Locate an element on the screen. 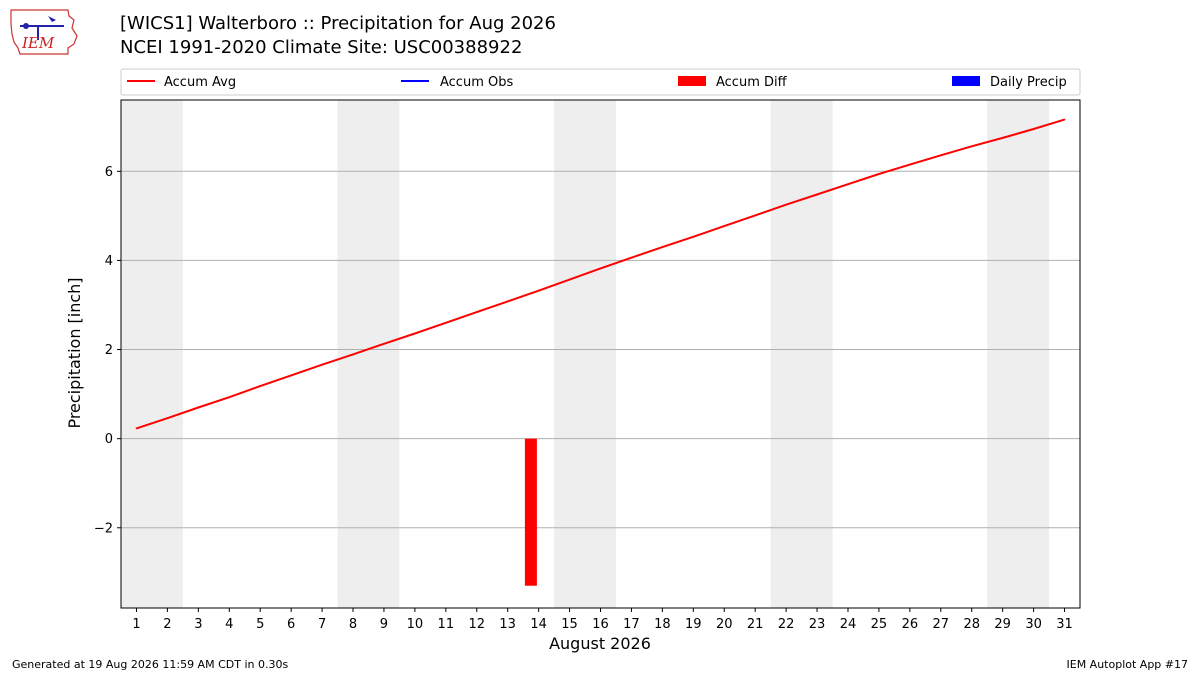 The height and width of the screenshot is (675, 1200). x-tick-label: 2 is located at coordinates (167, 624).